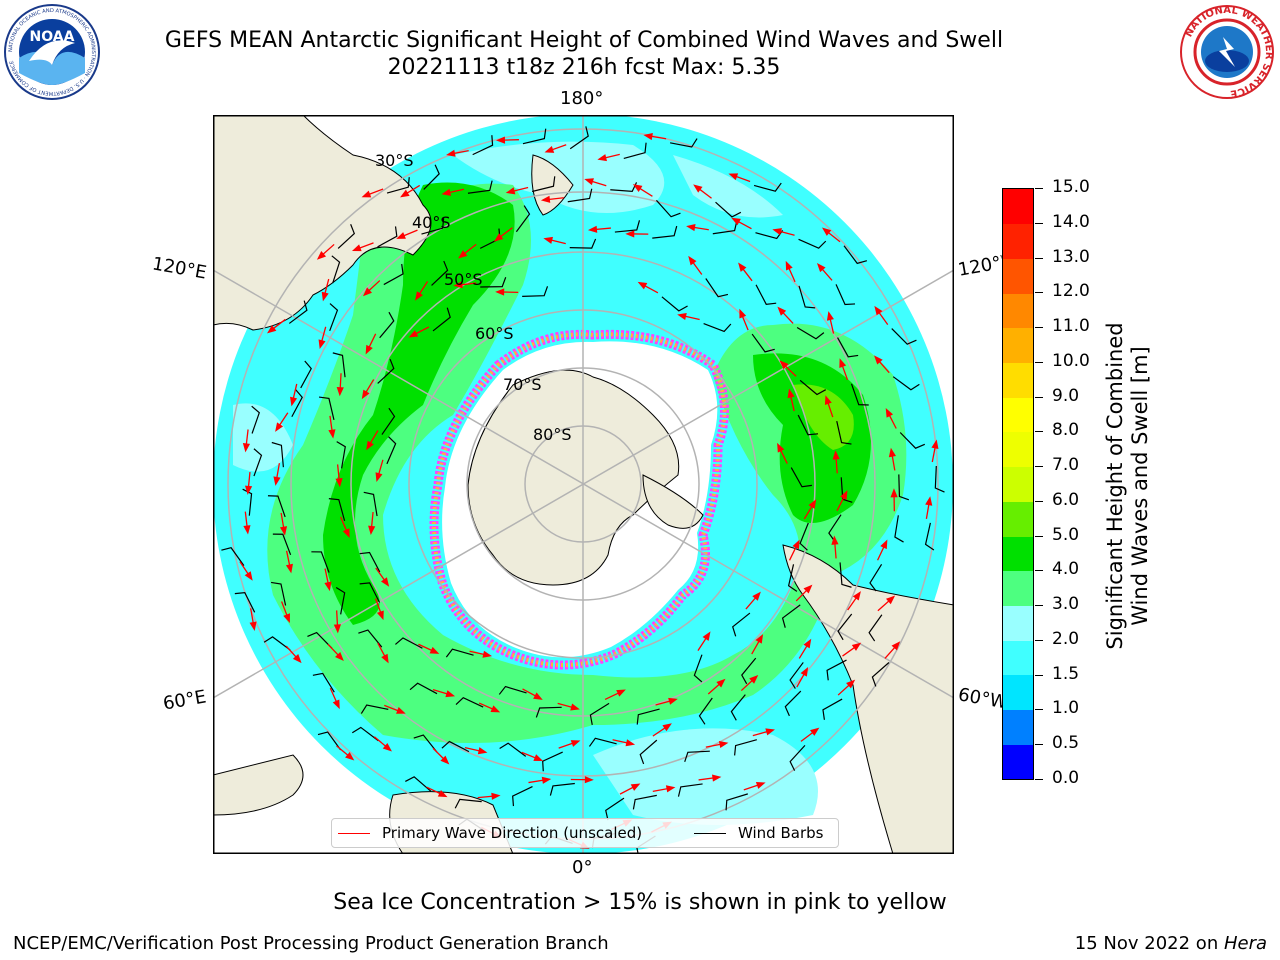 Image resolution: width=1280 pixels, height=960 pixels. Describe the element at coordinates (1071, 221) in the screenshot. I see `colorbar-tick-label: 14.0` at that location.